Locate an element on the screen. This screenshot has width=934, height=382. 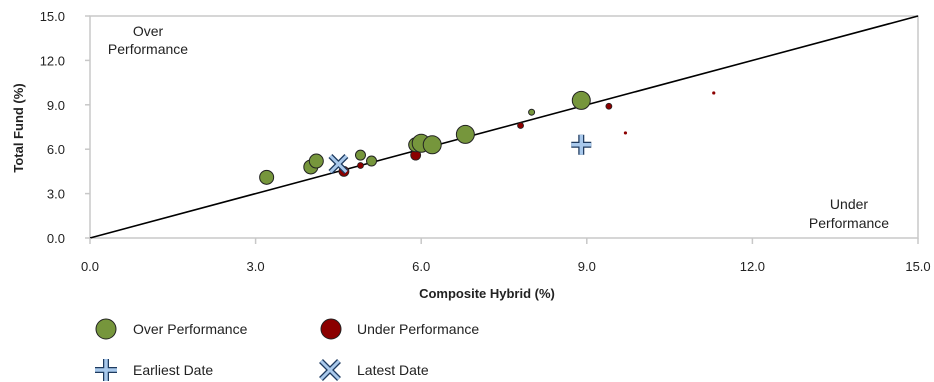
y-axis-title: Total Fund (%) is located at coordinates (18, 127).